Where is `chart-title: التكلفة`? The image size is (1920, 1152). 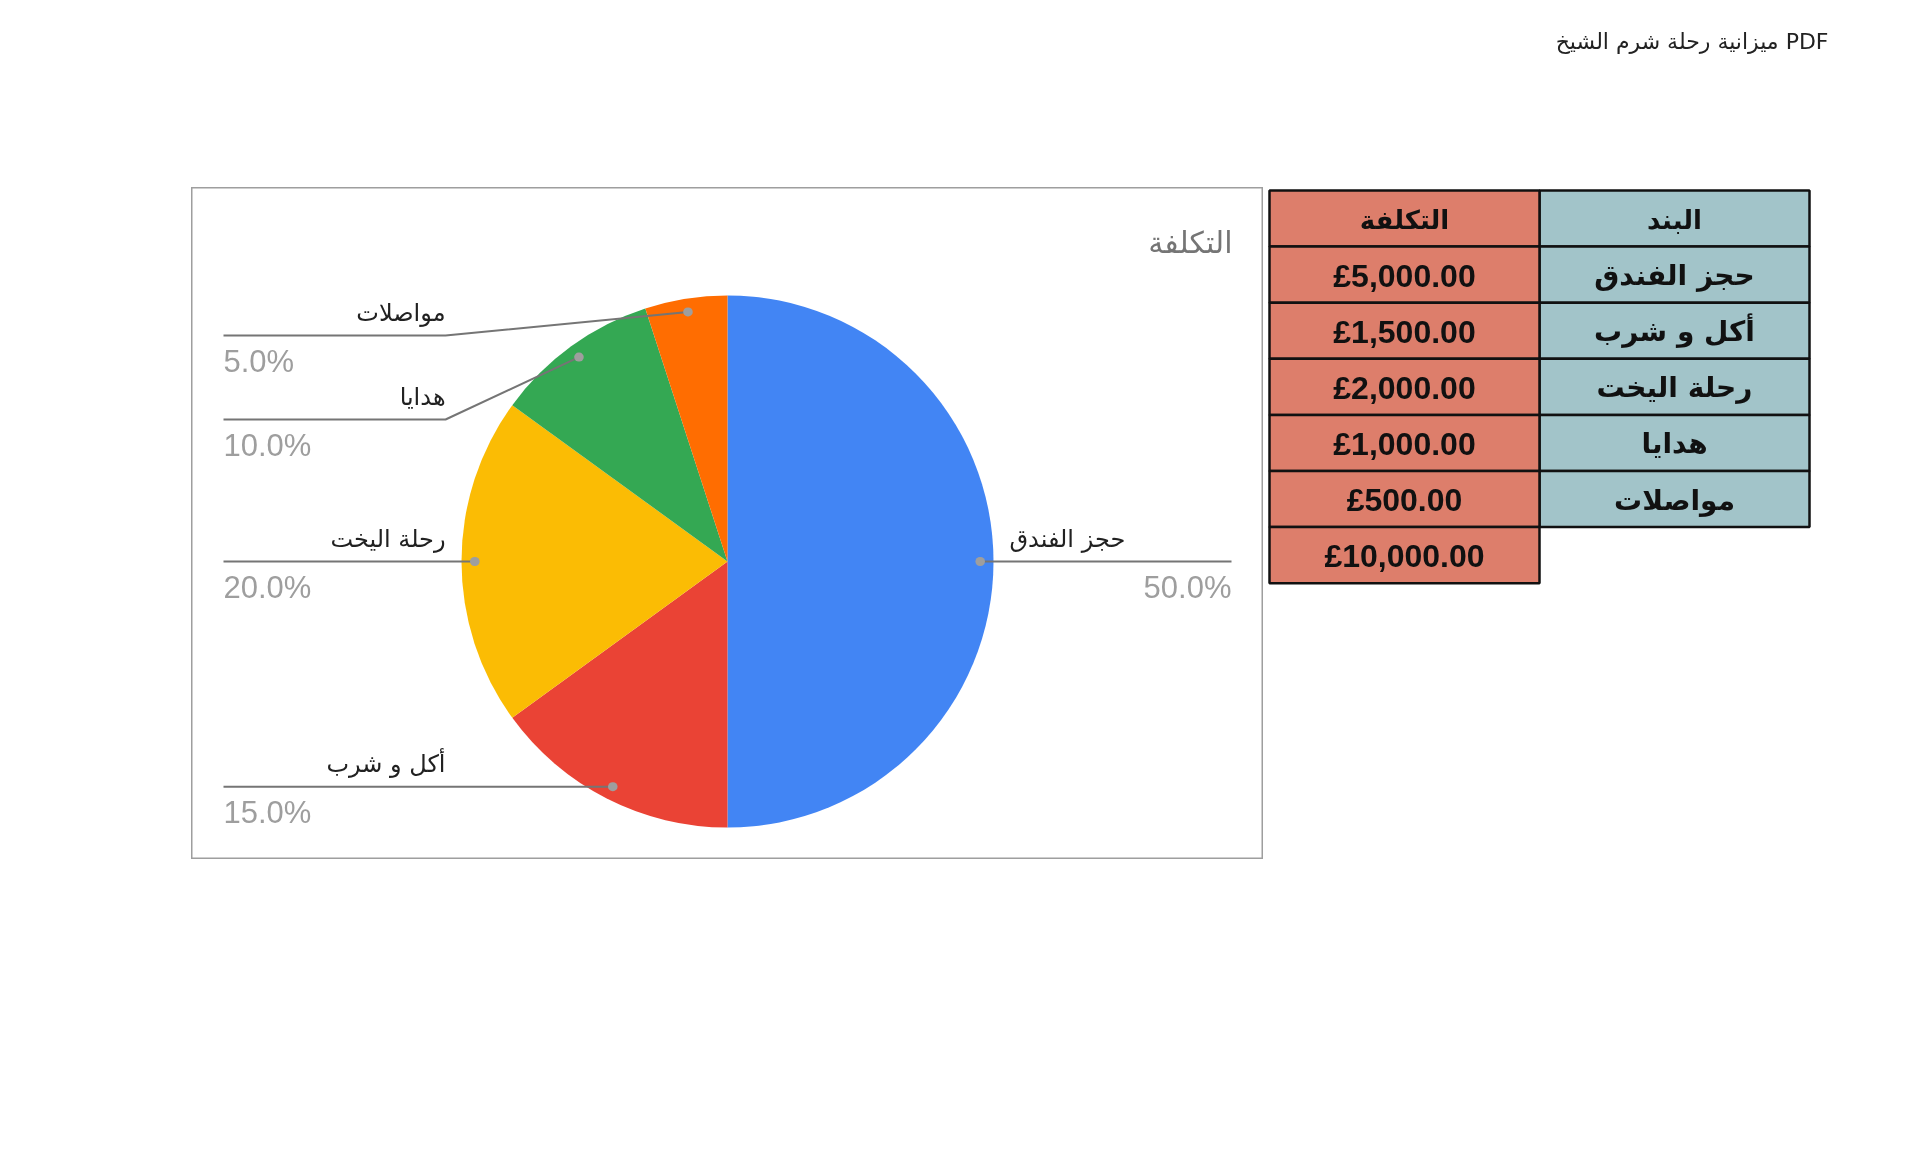
chart-title: التكلفة is located at coordinates (1190, 242).